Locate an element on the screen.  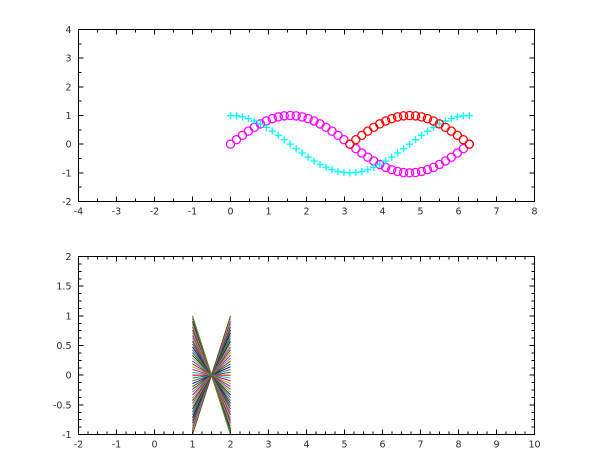
y-tick-label: 1.5 is located at coordinates (63, 287).